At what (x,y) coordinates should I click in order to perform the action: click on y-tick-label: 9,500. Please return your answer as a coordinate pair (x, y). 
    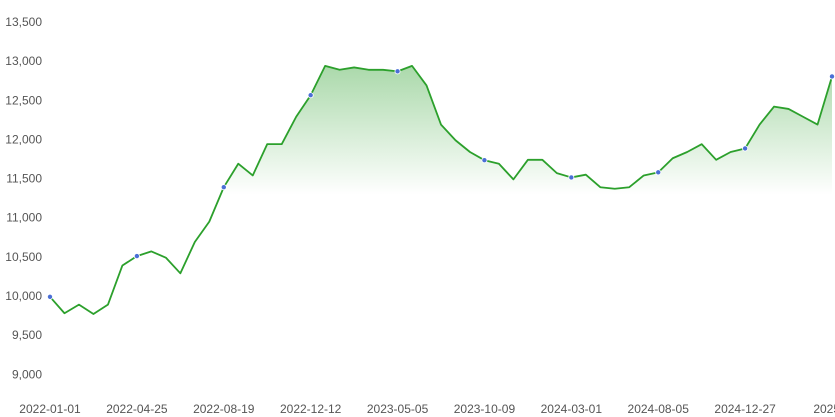
    Looking at the image, I should click on (27, 335).